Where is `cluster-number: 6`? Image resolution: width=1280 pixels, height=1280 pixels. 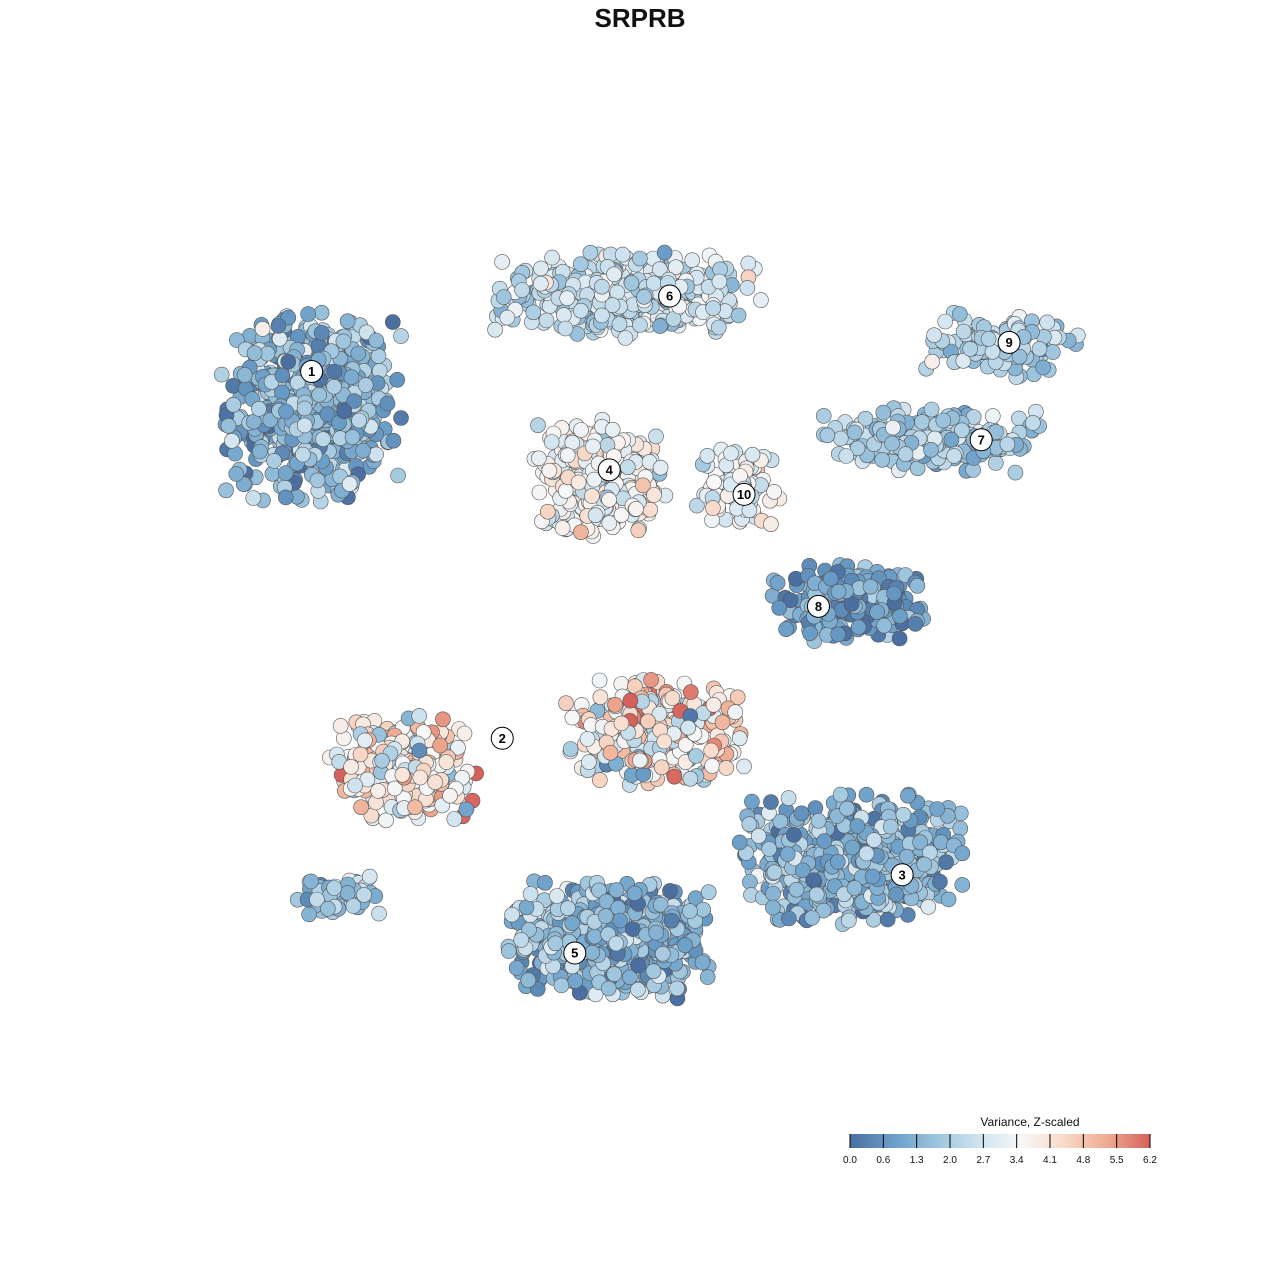
cluster-number: 6 is located at coordinates (669, 296).